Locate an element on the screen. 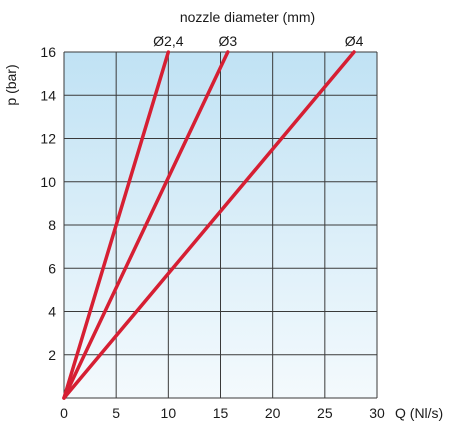 The image size is (465, 425). top-axis-title: nozzle diameter (mm) is located at coordinates (247, 17).